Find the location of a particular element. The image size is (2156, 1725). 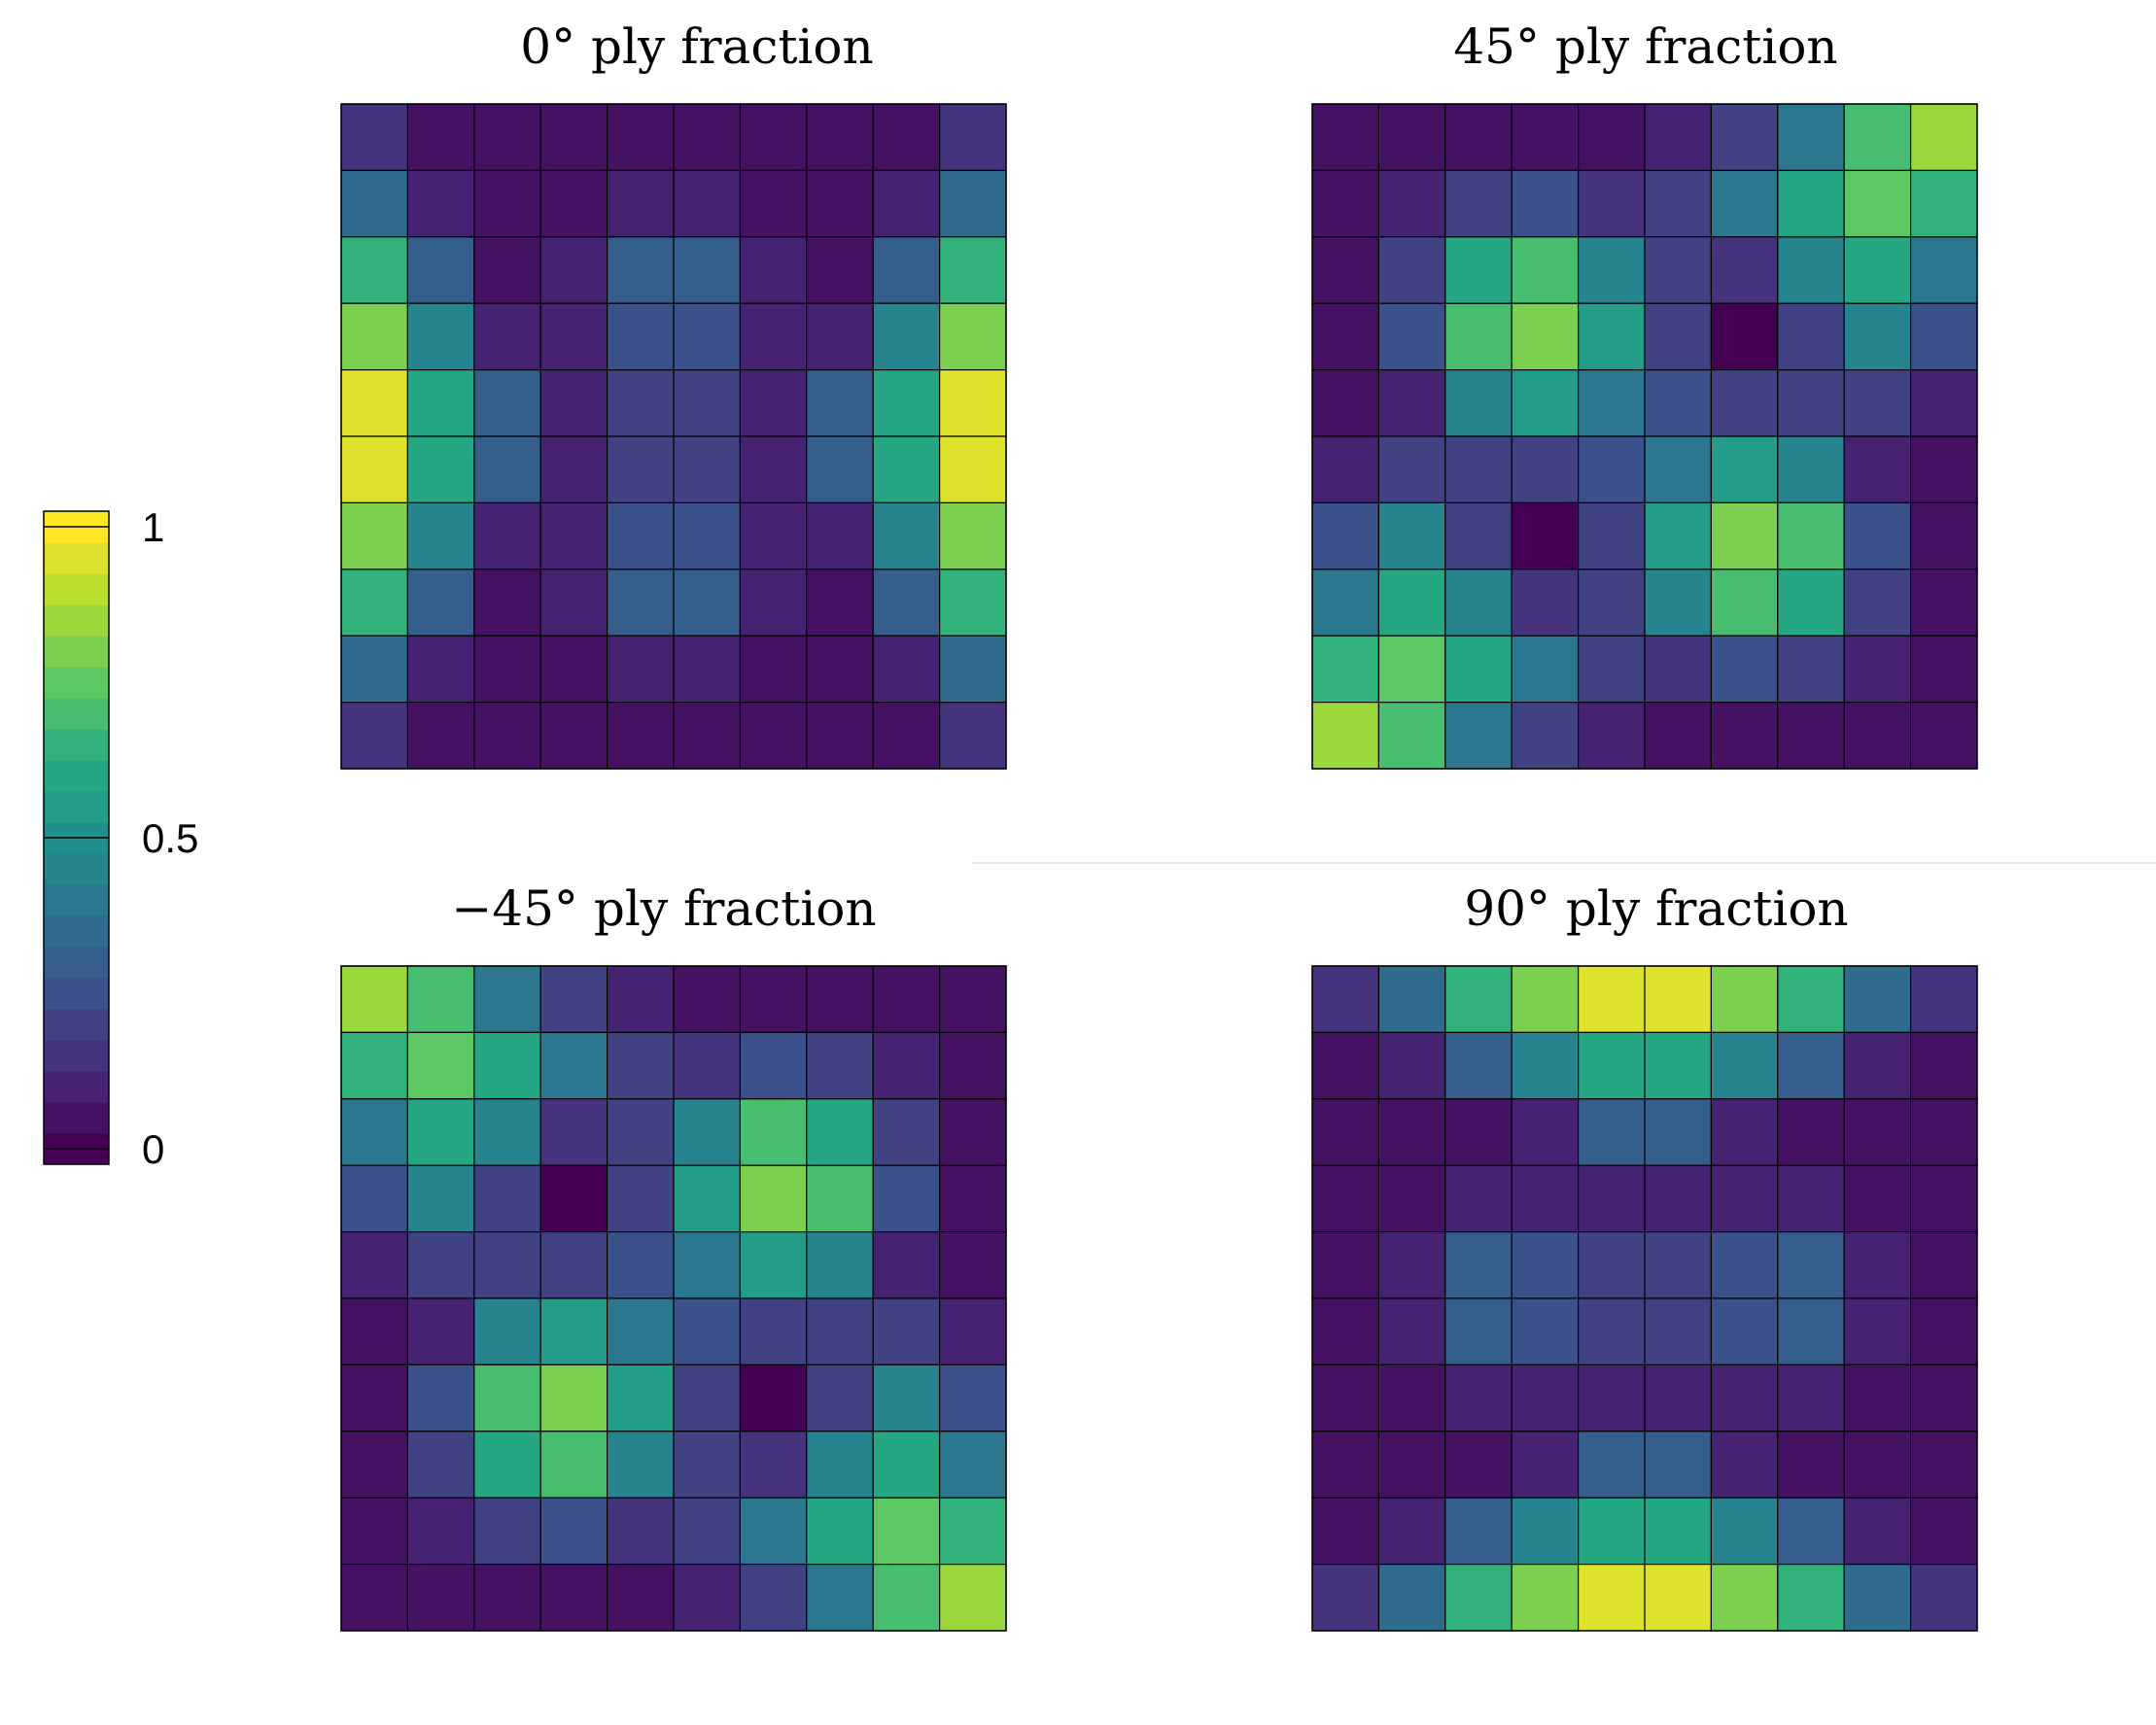

colorbar: 00.51 is located at coordinates (120, 838).